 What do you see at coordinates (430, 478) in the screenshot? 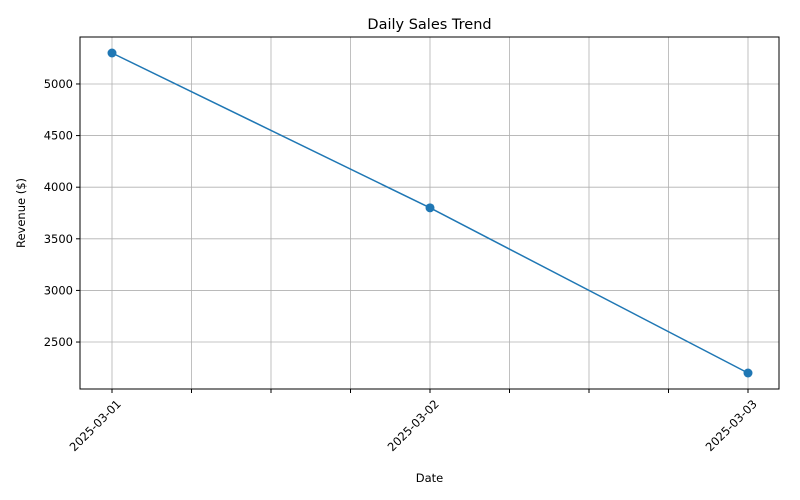
I see `x-axis-label: Date` at bounding box center [430, 478].